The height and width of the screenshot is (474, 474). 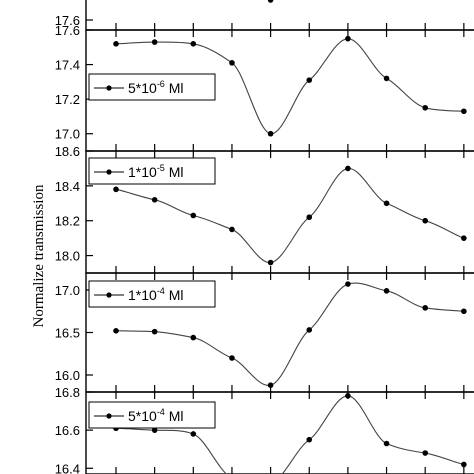 I want to click on y-tick-label: 16.4, so click(x=67, y=467).